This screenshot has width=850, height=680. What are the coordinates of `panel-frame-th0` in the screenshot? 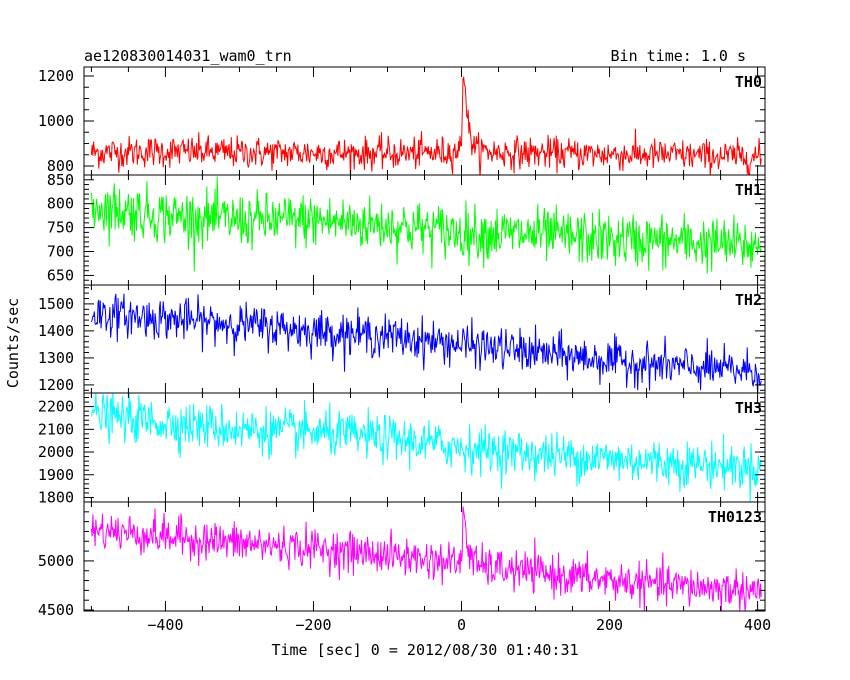 It's located at (424, 121).